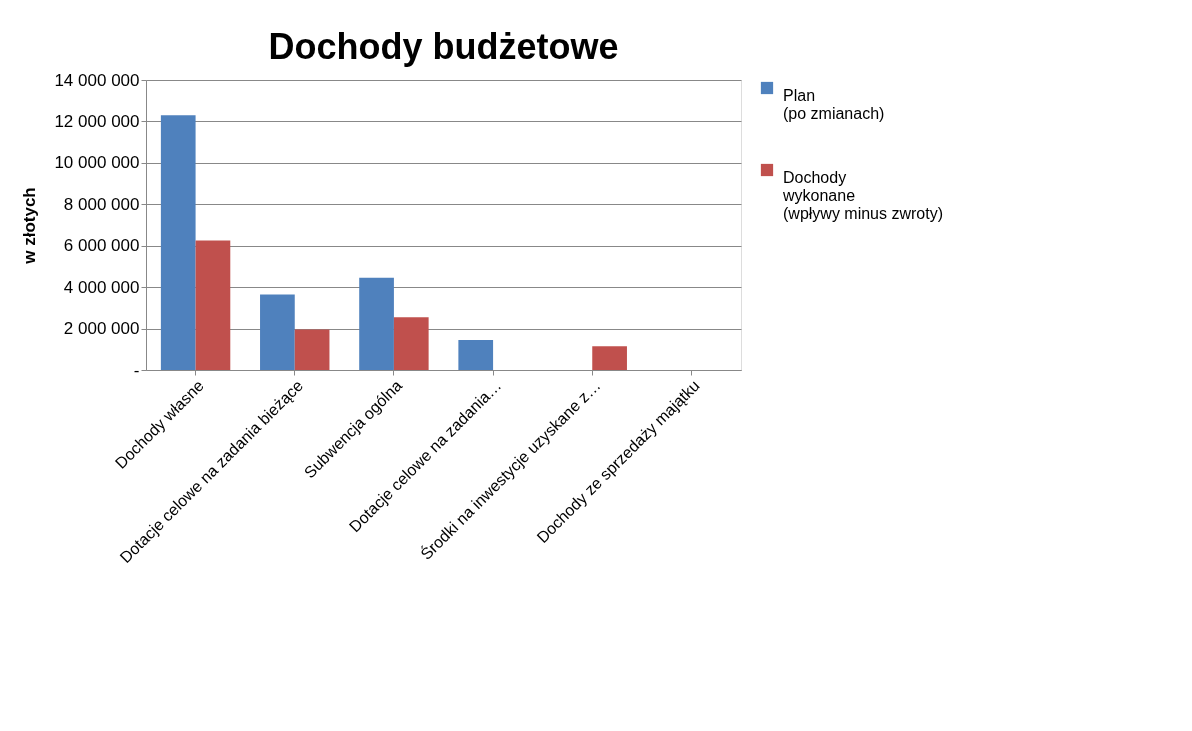  What do you see at coordinates (101, 287) in the screenshot?
I see `y-tick-label: 4 000 000` at bounding box center [101, 287].